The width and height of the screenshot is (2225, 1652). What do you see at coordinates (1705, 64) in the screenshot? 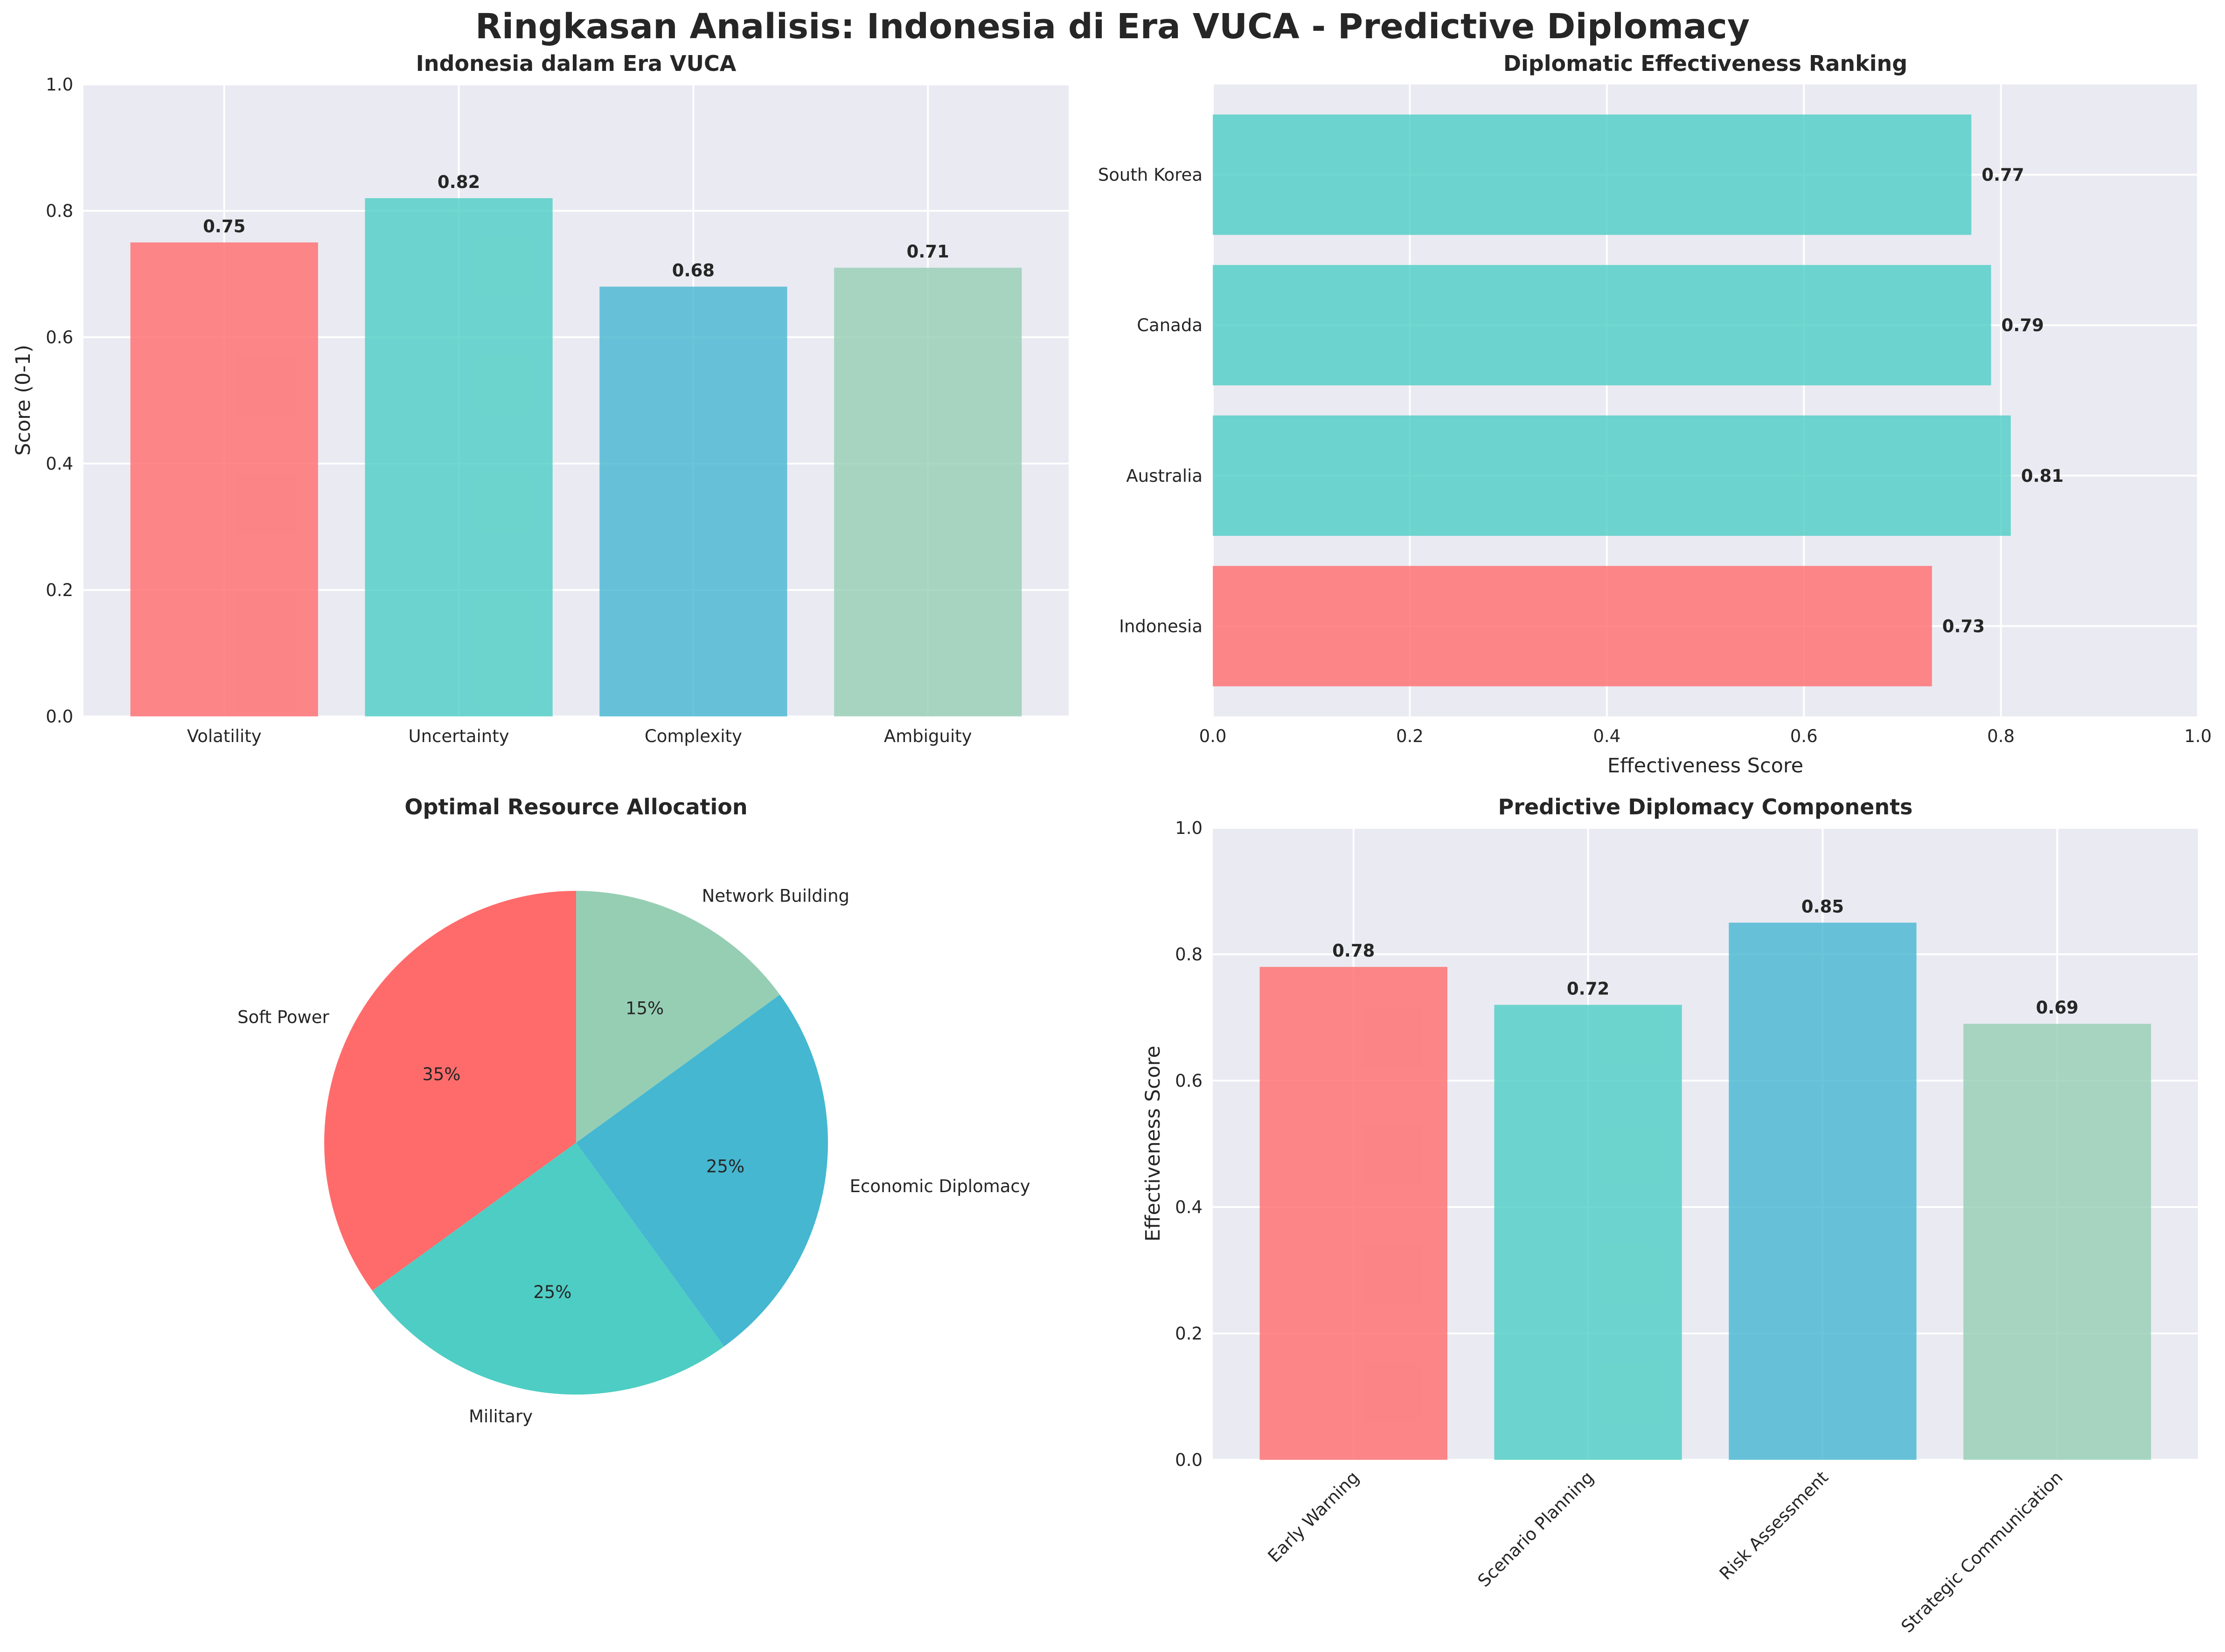
I see `ranking-chart-title: Diplomatic Effectiveness Ranking` at bounding box center [1705, 64].